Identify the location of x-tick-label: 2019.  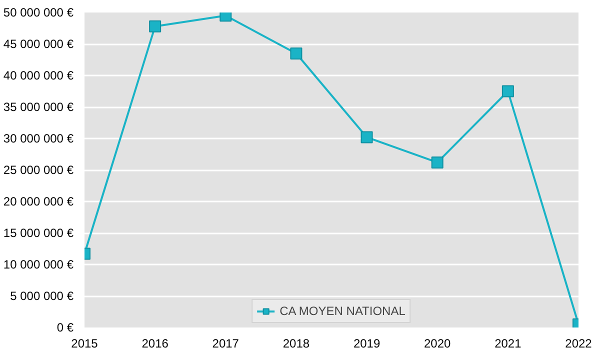
(366, 343).